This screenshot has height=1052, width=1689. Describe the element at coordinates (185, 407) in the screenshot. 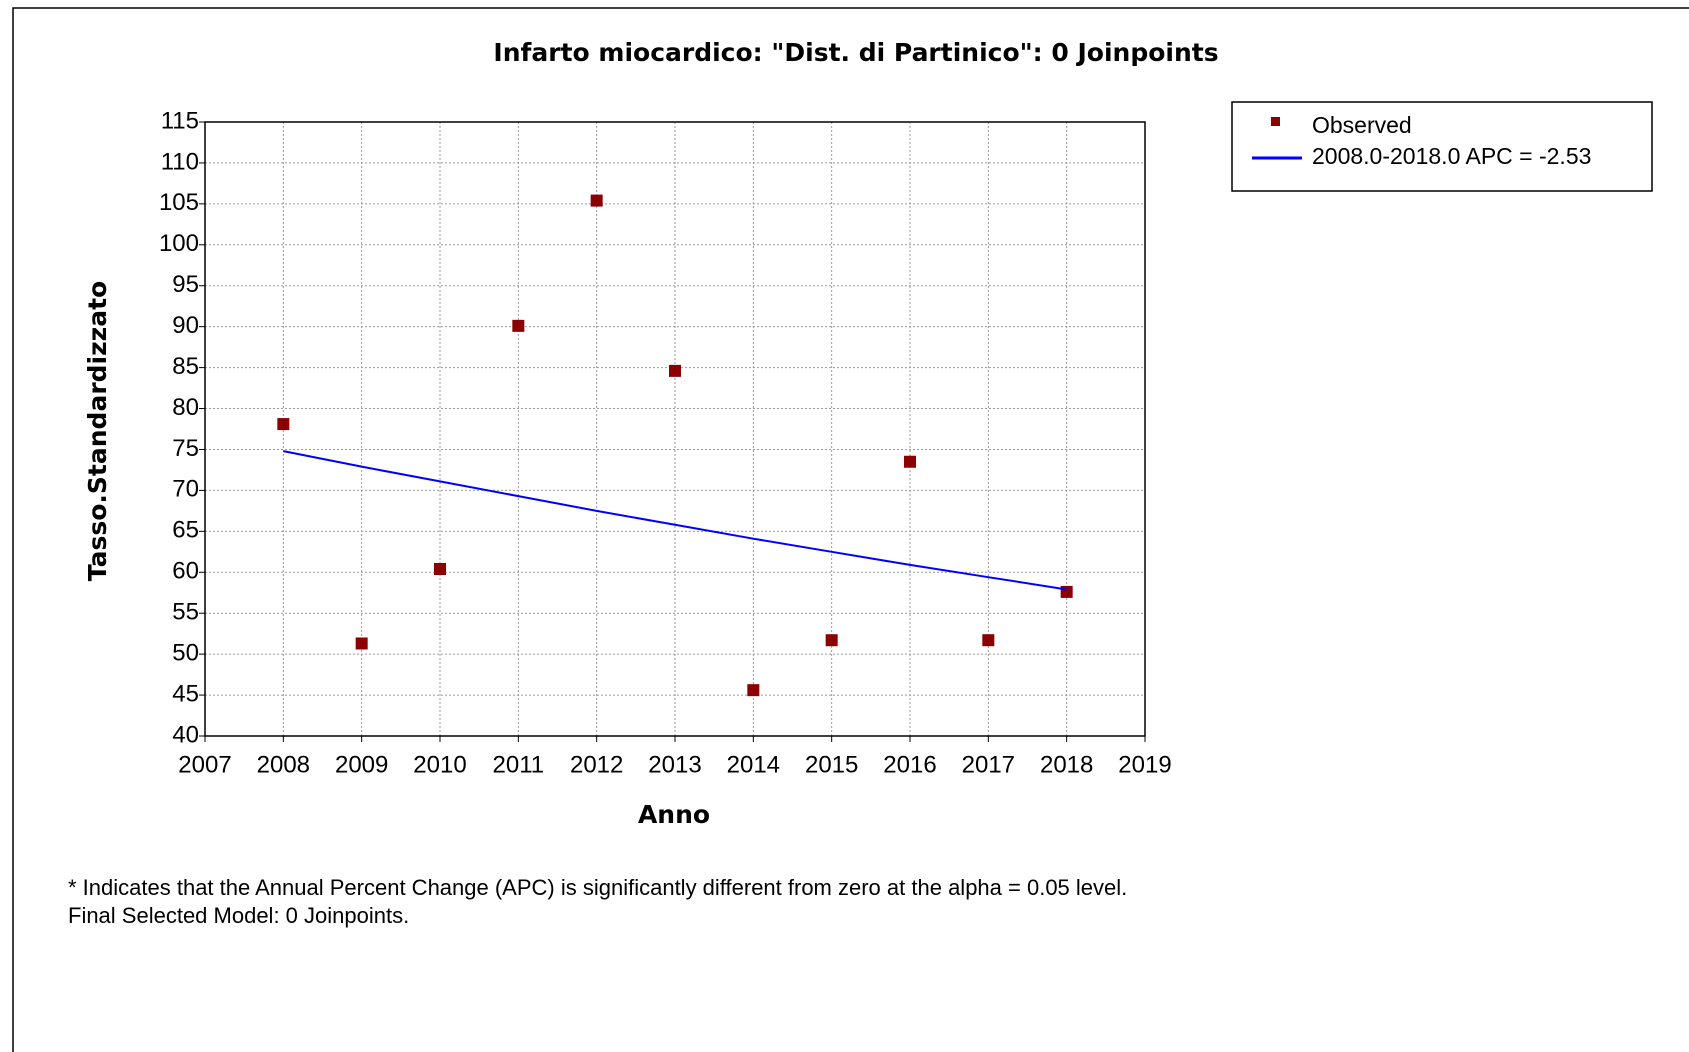

I see `y-tick-label: 80` at that location.